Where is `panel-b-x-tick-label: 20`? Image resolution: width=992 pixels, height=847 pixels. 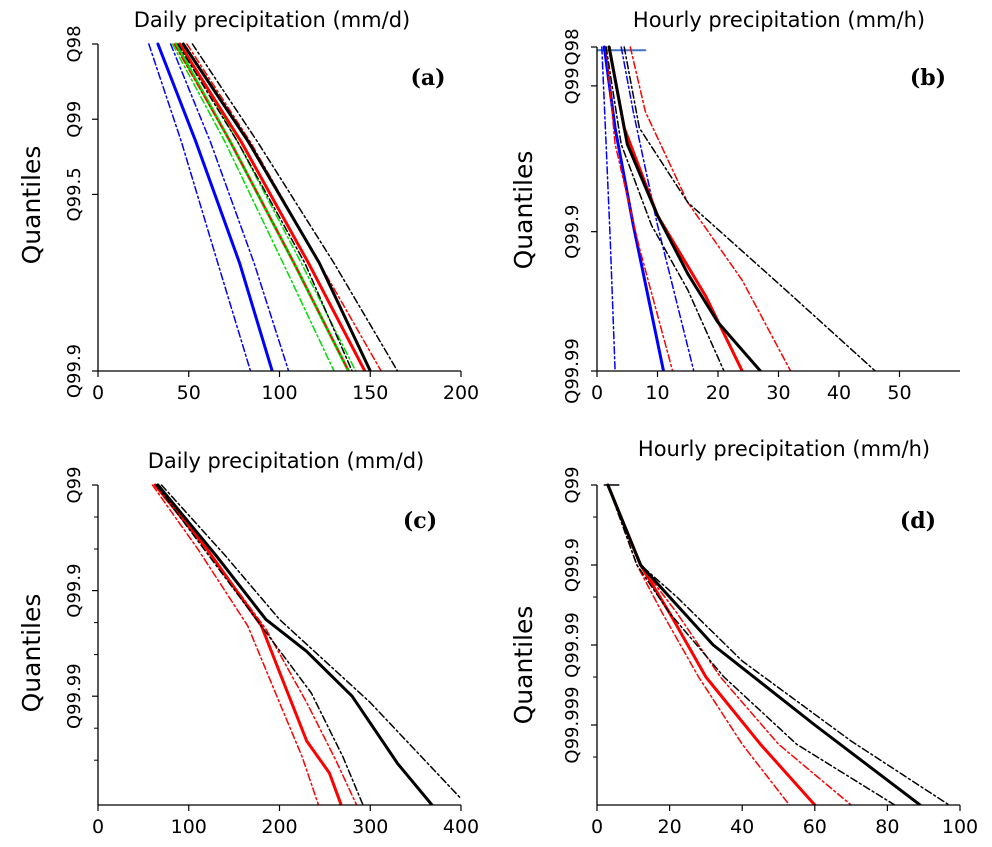 panel-b-x-tick-label: 20 is located at coordinates (718, 393).